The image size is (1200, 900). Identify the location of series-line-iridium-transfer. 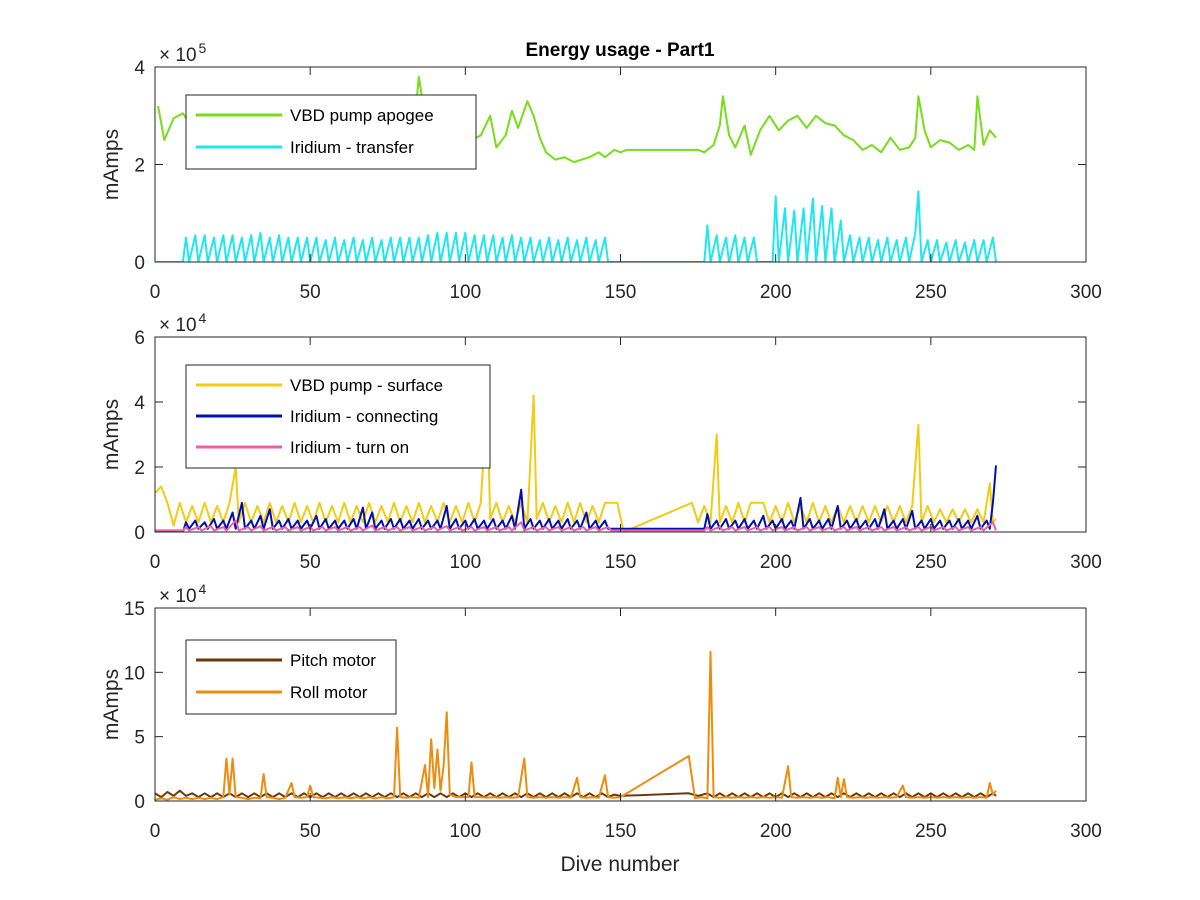
(576, 226).